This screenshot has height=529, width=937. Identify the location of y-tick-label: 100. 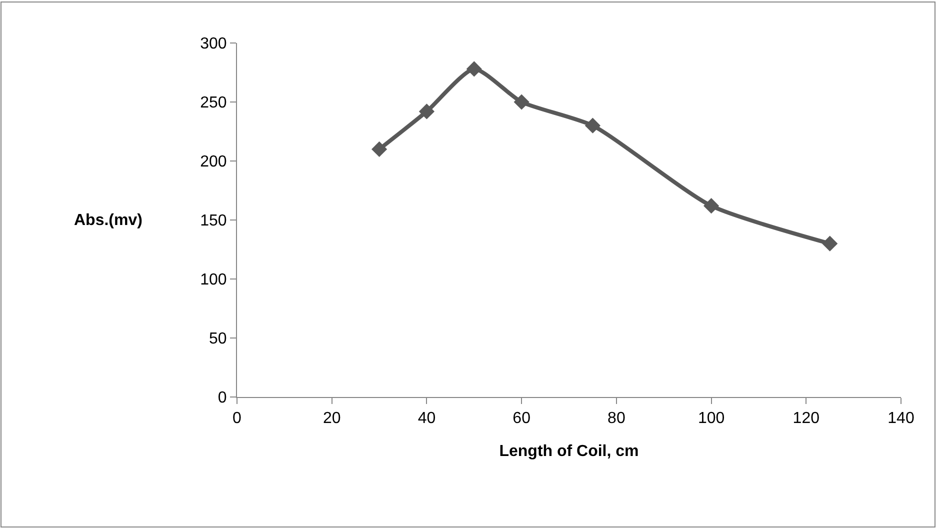
(213, 280).